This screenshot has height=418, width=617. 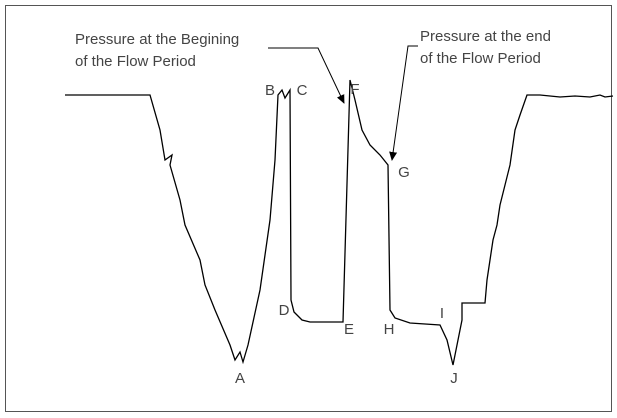 I want to click on point-label: I, so click(x=442, y=313).